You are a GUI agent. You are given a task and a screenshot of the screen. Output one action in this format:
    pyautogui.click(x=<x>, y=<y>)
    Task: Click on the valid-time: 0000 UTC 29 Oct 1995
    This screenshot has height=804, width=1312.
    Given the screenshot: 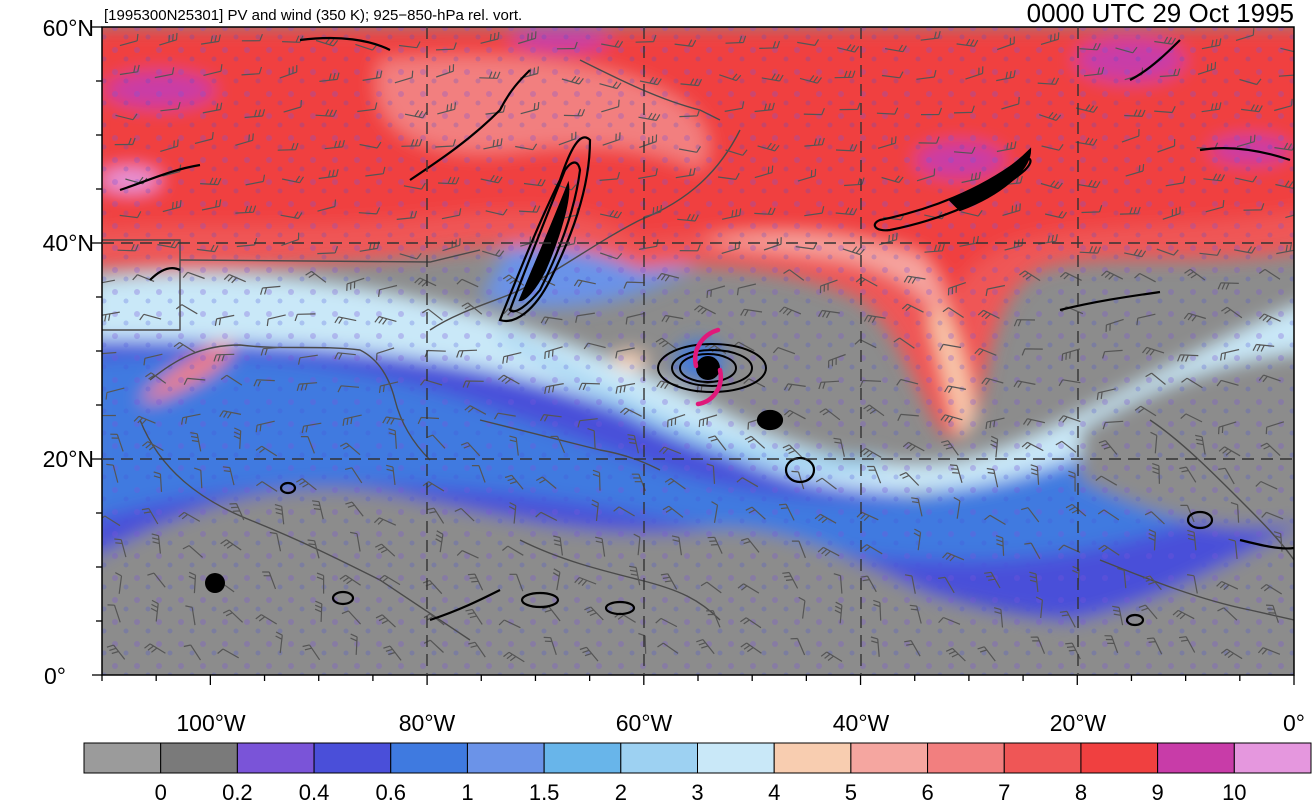 What is the action you would take?
    pyautogui.click(x=1160, y=14)
    